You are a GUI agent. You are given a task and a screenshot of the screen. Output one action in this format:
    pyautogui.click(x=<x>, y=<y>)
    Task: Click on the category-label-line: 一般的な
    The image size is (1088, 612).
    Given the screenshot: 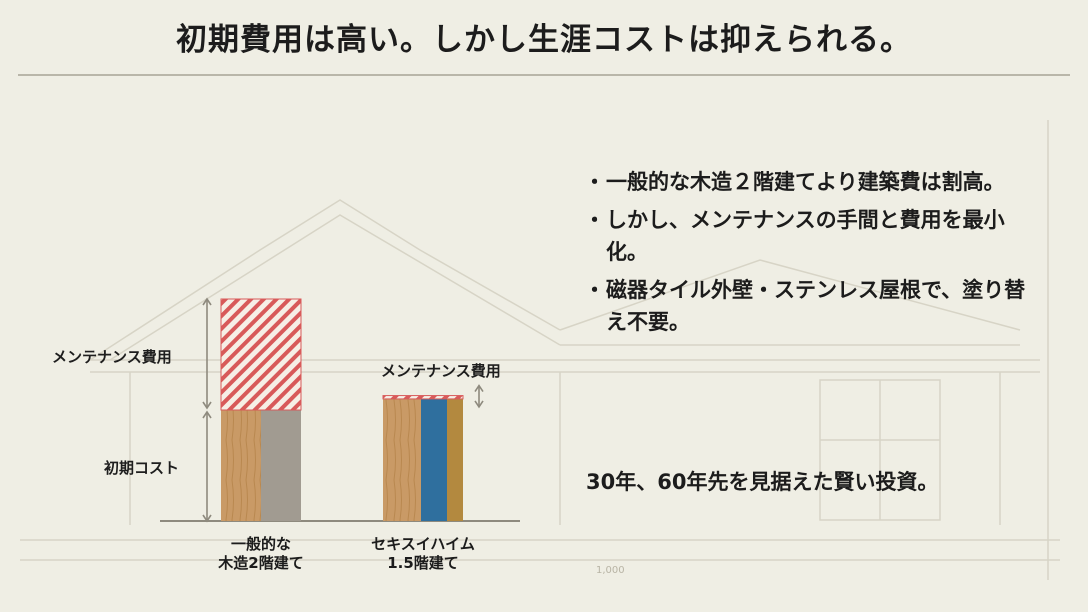 What is the action you would take?
    pyautogui.click(x=260, y=544)
    